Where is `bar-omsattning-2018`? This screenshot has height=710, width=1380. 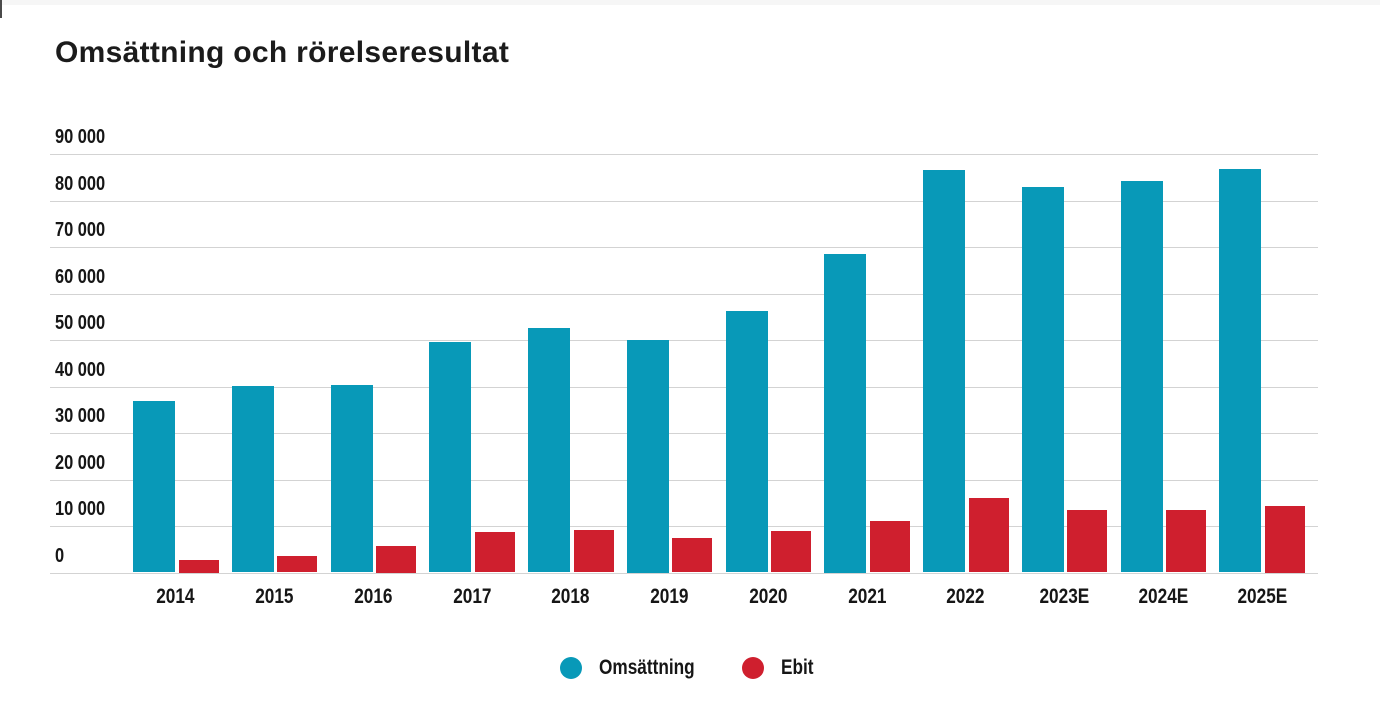
bar-omsattning-2018 is located at coordinates (549, 450).